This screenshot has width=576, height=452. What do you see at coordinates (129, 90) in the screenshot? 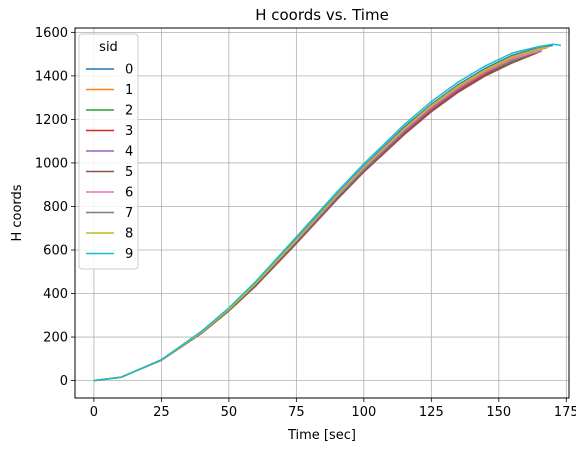
I see `legend-label-1: 1` at bounding box center [129, 90].